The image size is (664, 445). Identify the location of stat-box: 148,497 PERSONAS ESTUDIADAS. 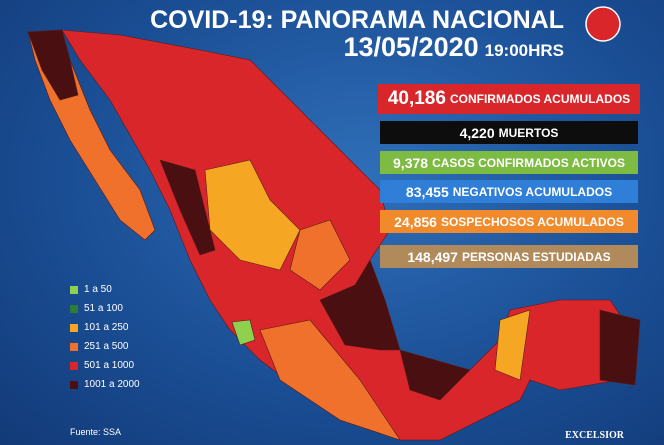
(509, 256).